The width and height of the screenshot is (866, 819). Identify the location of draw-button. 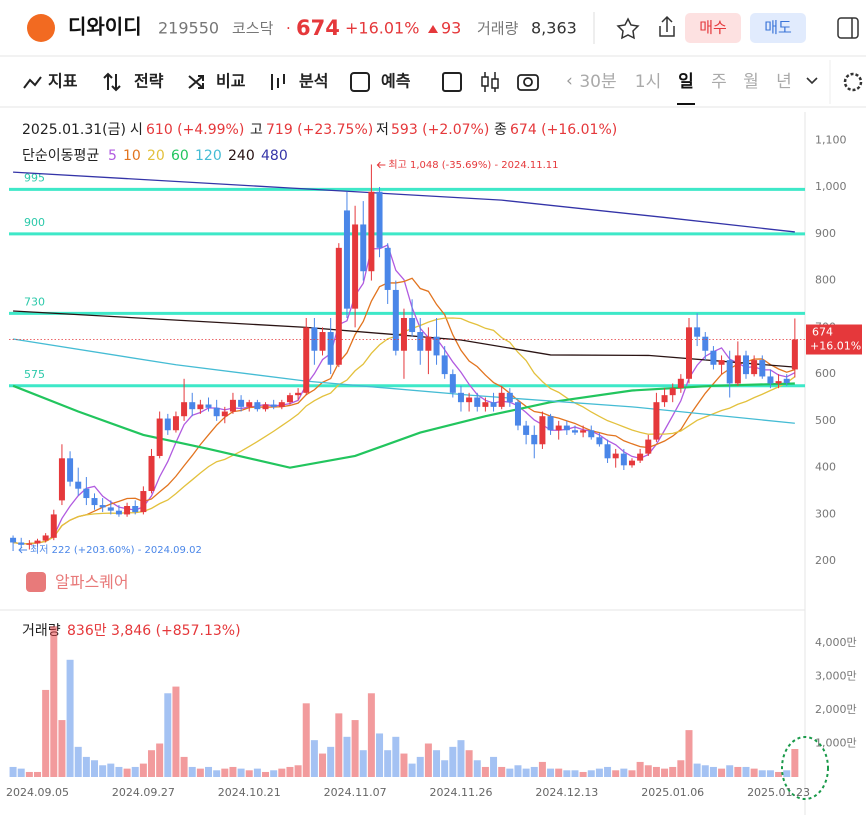
(452, 82).